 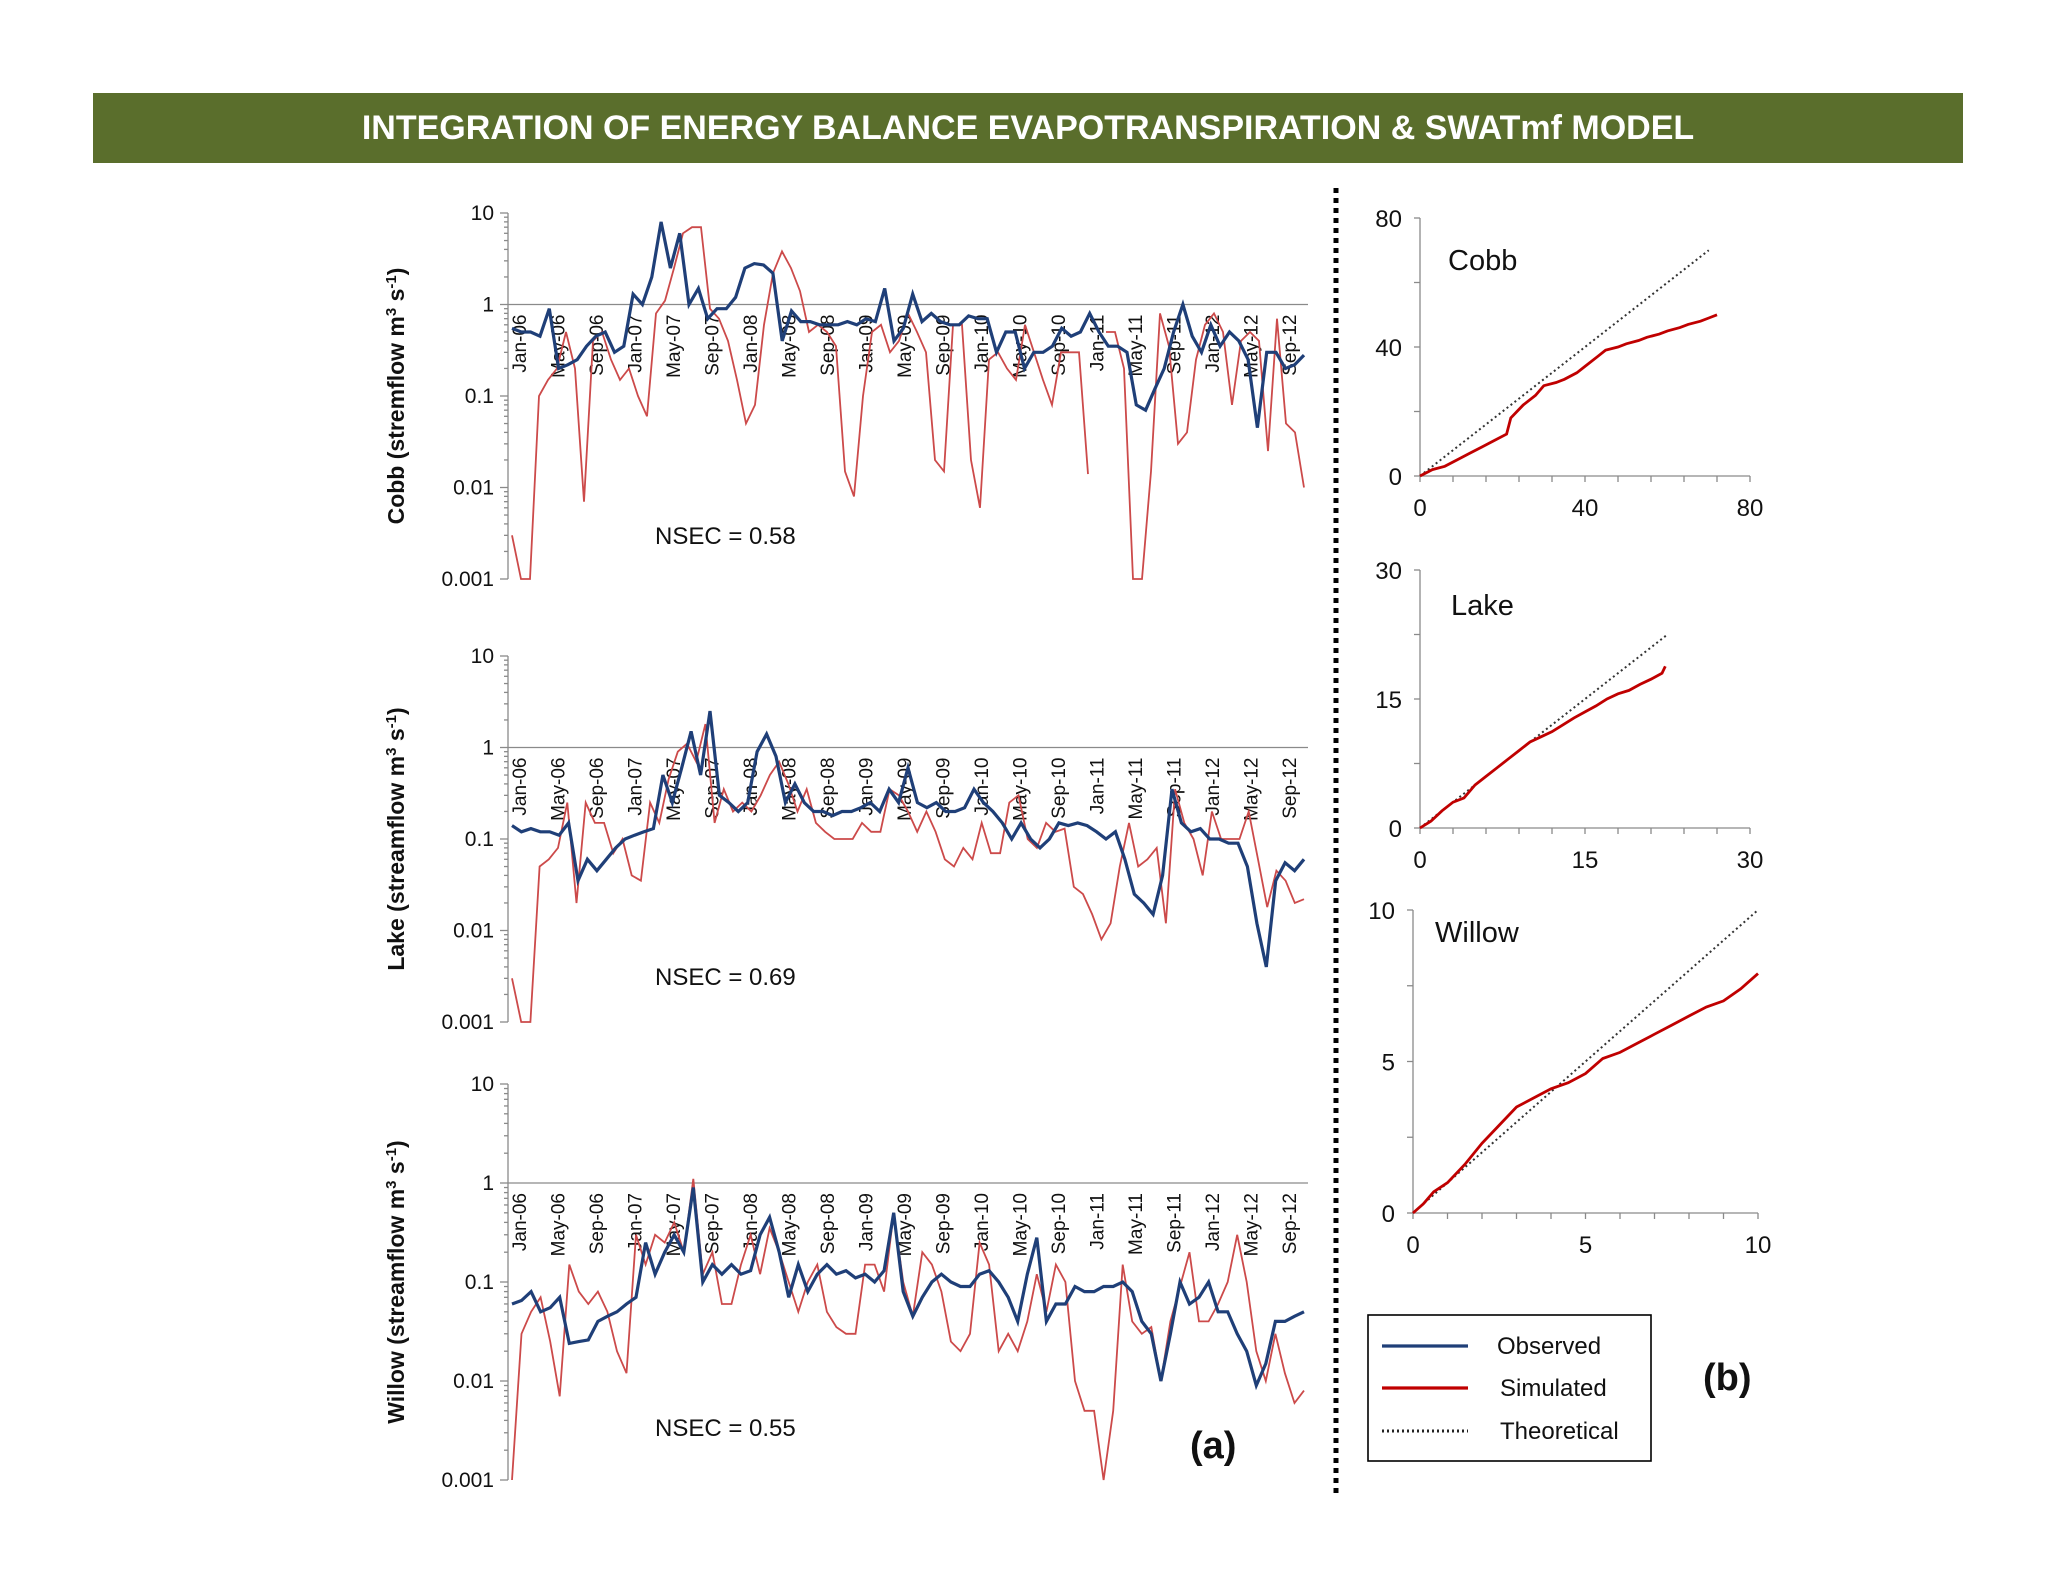 I want to click on x-tick-label: Jan-07, so click(x=636, y=1222).